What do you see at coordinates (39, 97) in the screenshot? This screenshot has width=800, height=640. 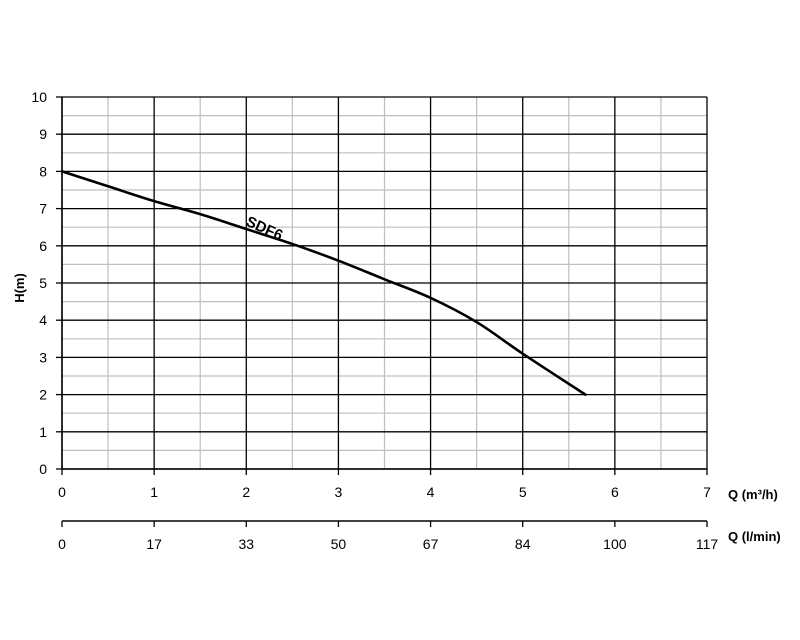 I see `y-tick-label: 10` at bounding box center [39, 97].